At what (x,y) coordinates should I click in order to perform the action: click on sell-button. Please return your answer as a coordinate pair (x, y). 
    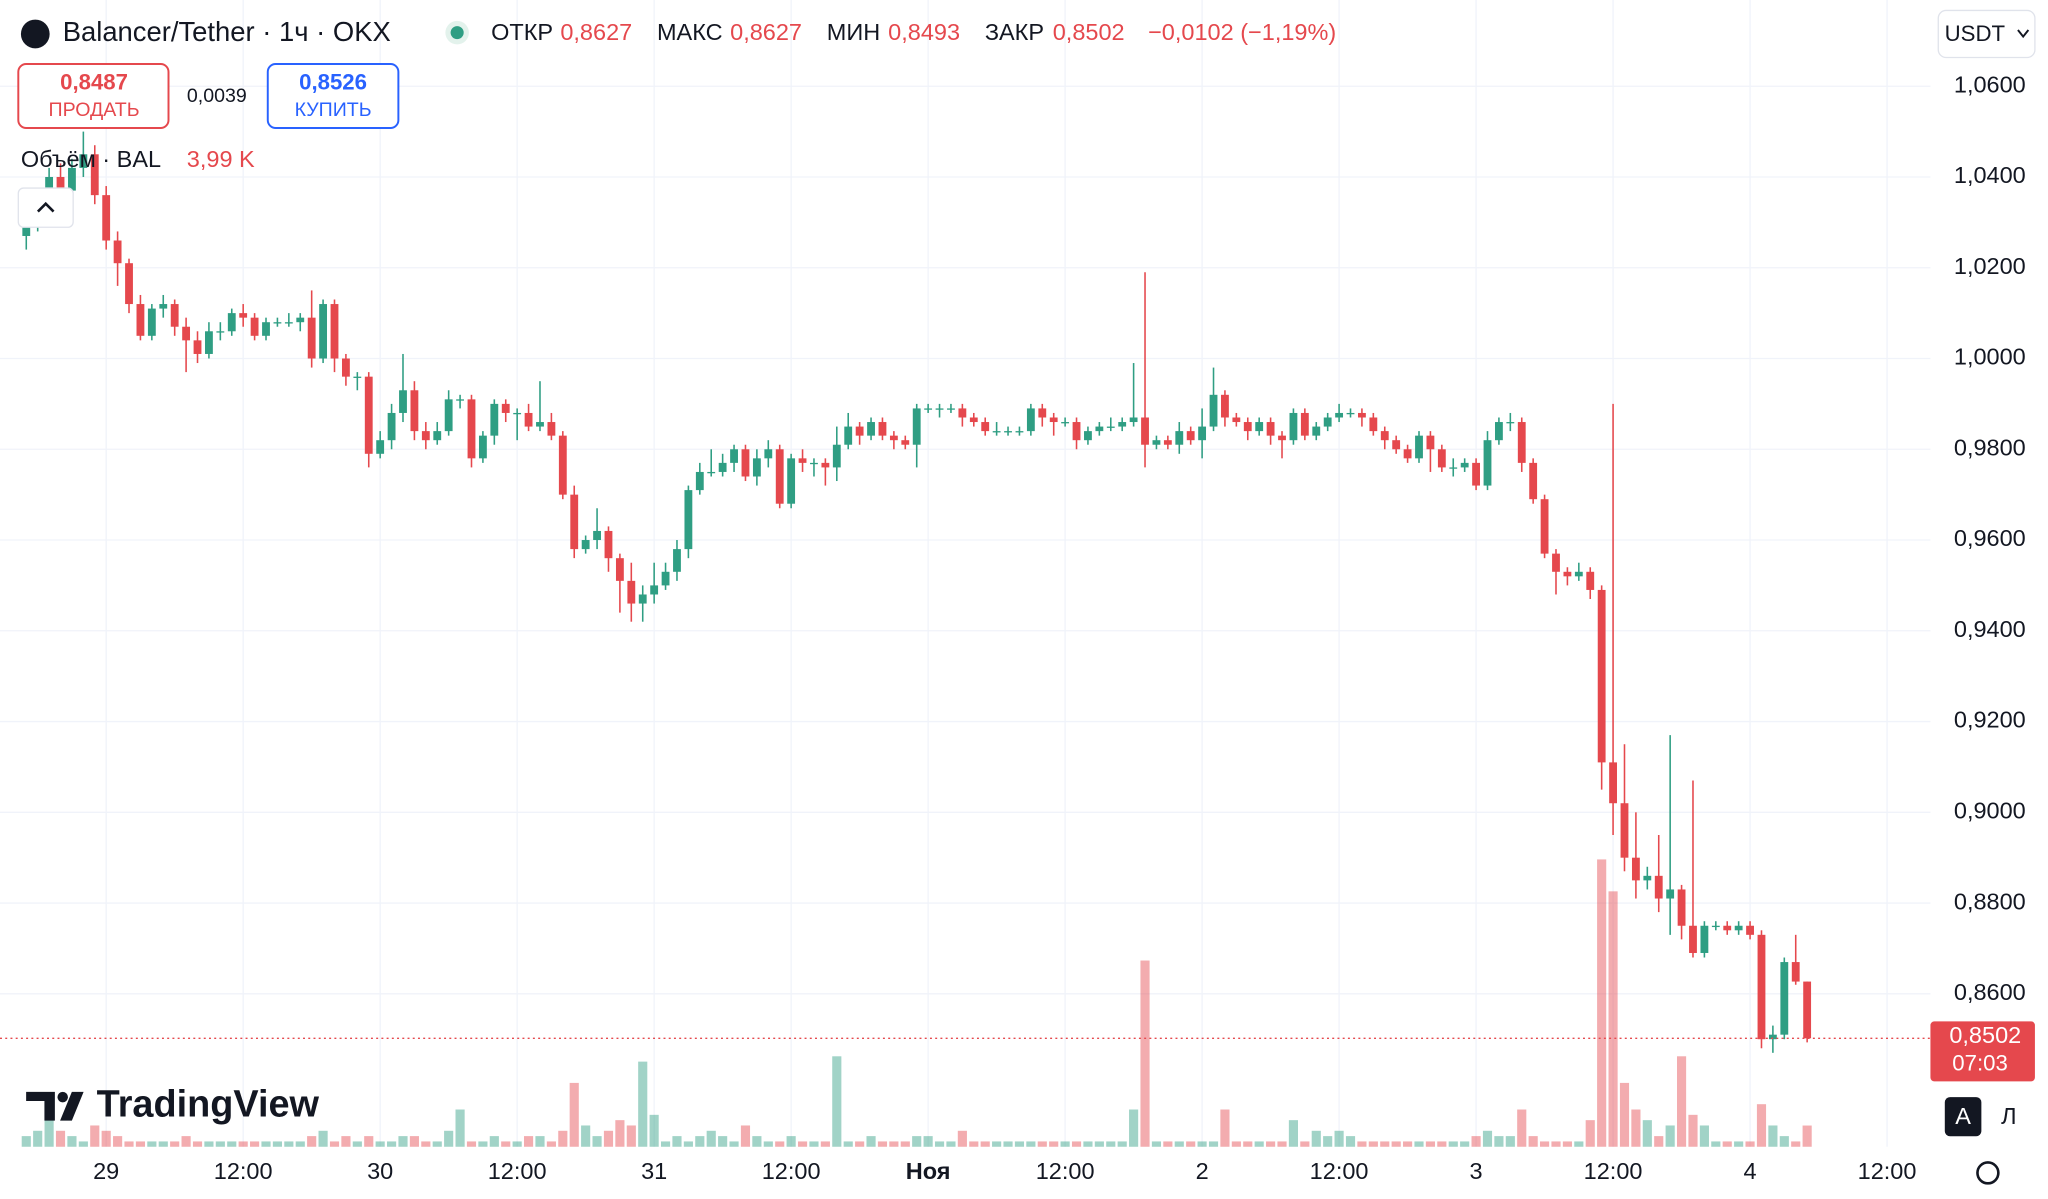
    Looking at the image, I should click on (93, 96).